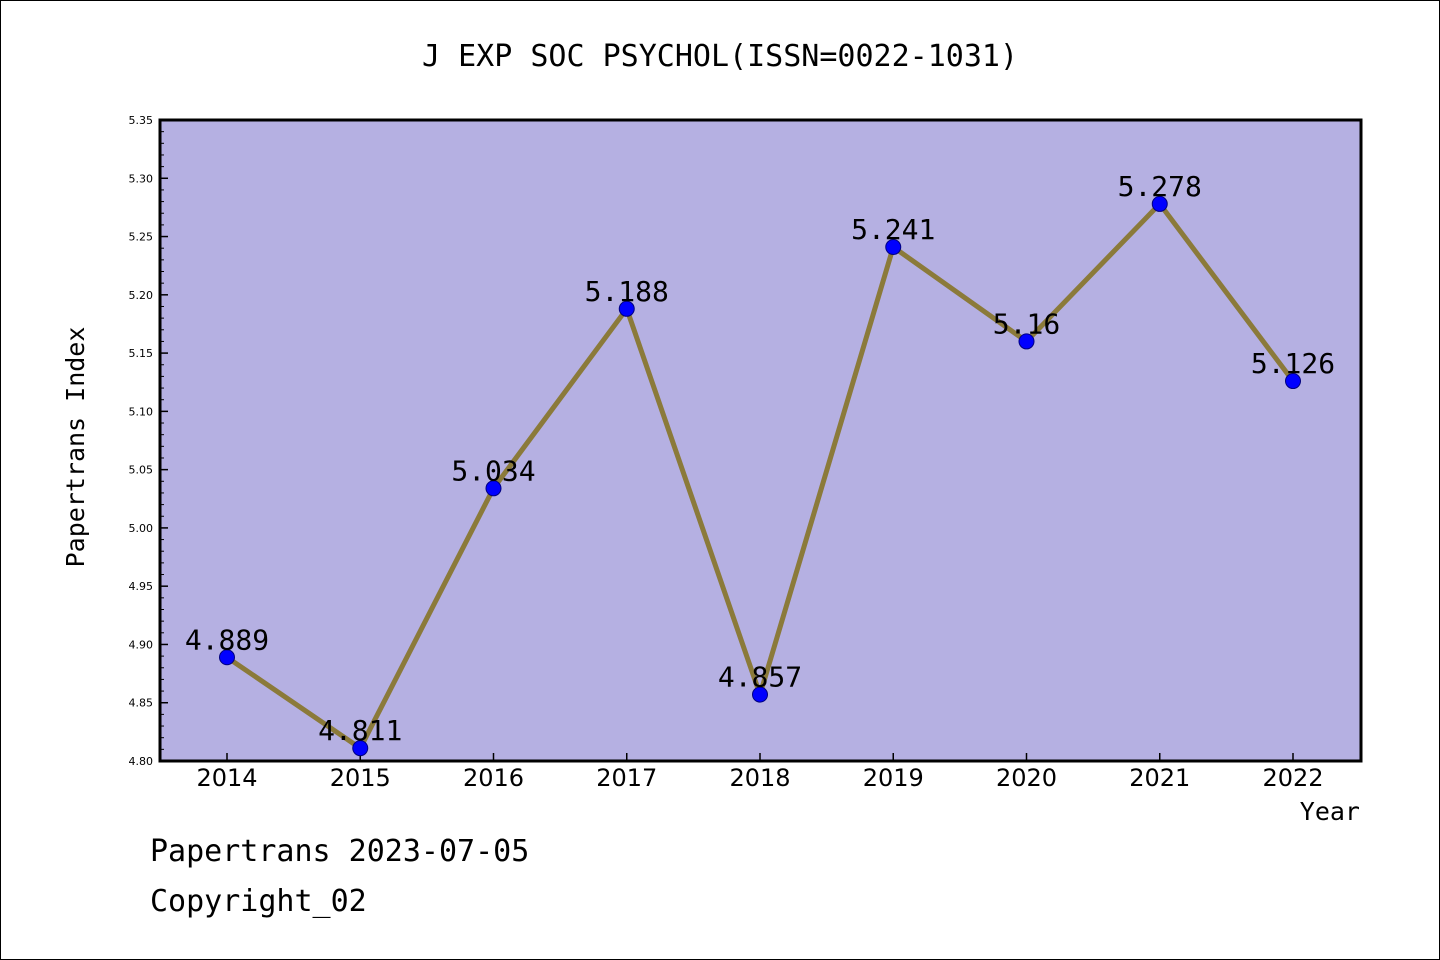  I want to click on data-label: 4.811, so click(360, 730).